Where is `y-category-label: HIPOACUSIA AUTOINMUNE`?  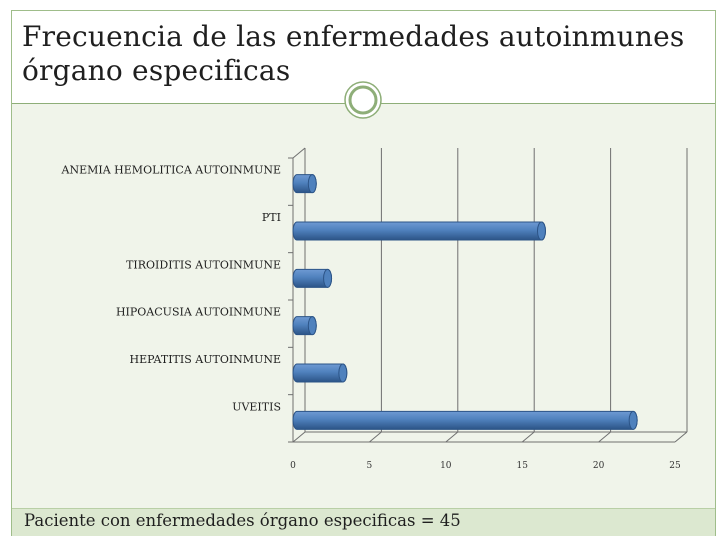 y-category-label: HIPOACUSIA AUTOINMUNE is located at coordinates (198, 312).